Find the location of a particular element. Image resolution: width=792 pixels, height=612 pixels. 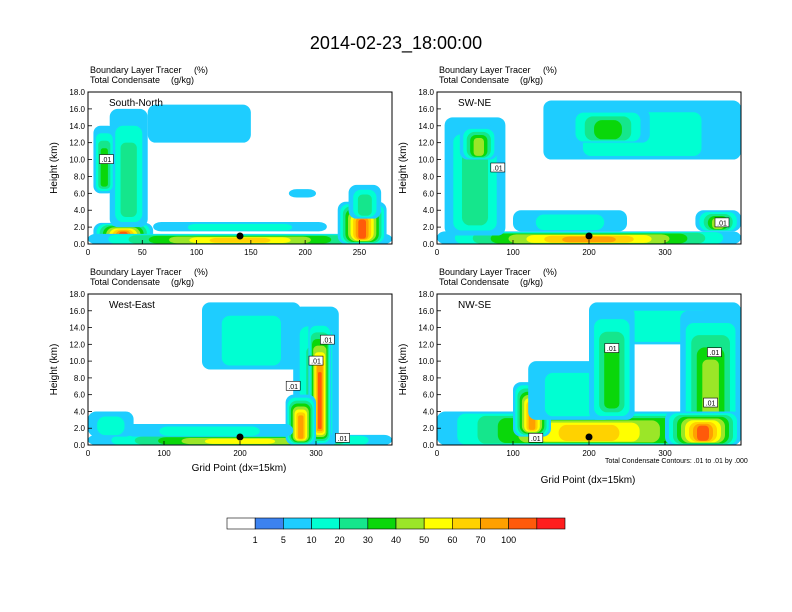

panel-subtitle: Boundary Layer Tracer is located at coordinates (485, 70).